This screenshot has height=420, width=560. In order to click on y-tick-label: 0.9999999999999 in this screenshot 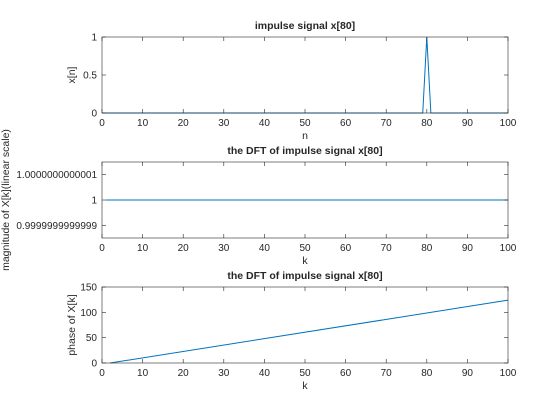, I will do `click(56, 226)`.